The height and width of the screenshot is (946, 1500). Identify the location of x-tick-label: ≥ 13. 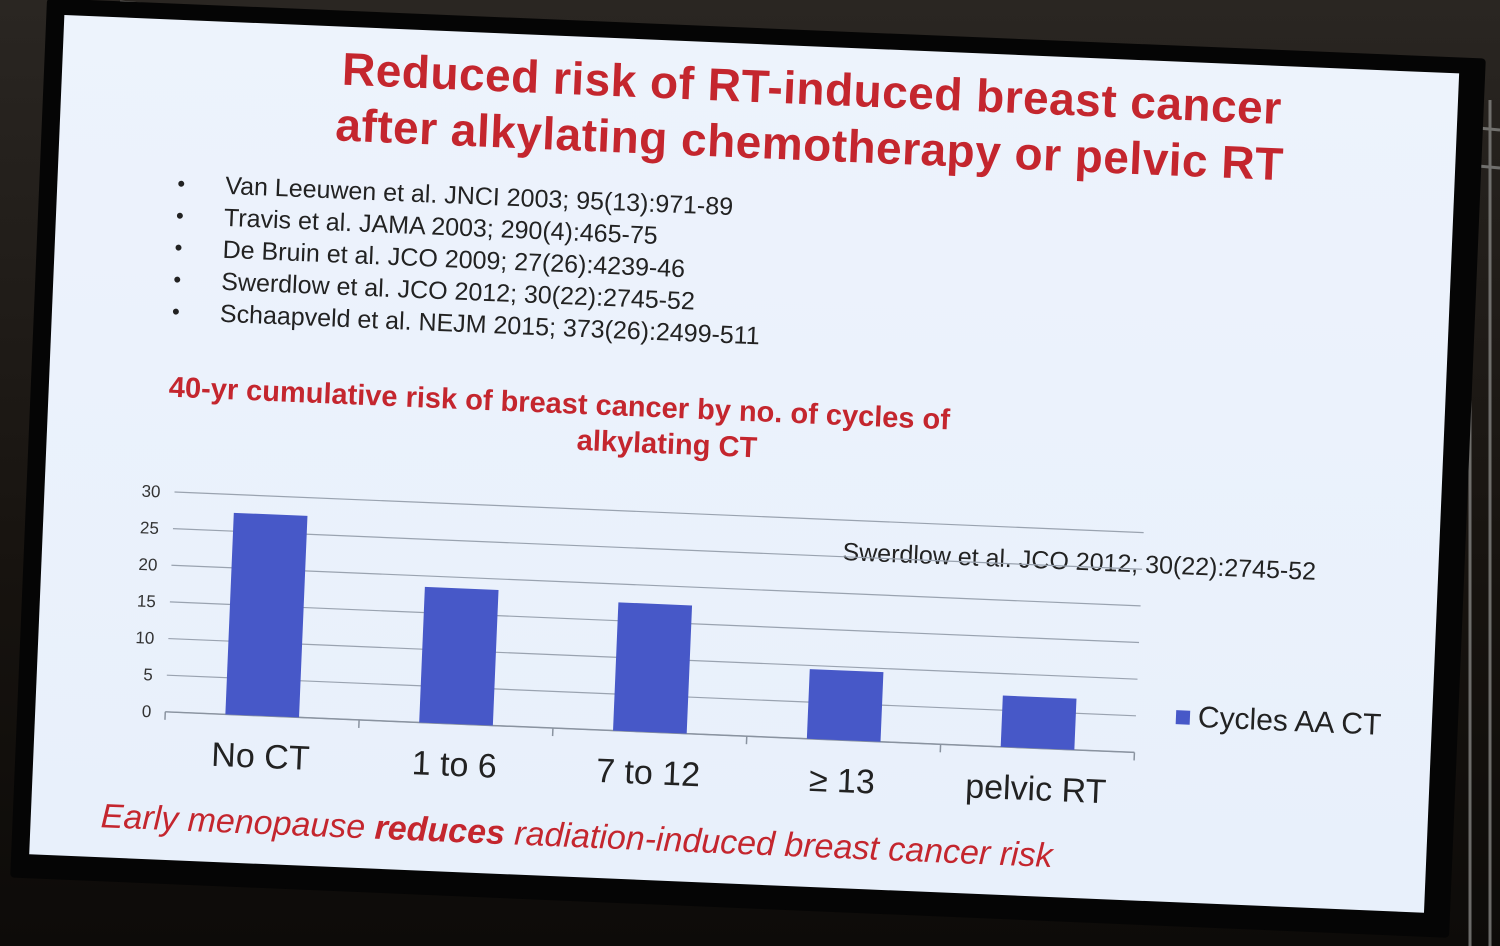
(841, 781).